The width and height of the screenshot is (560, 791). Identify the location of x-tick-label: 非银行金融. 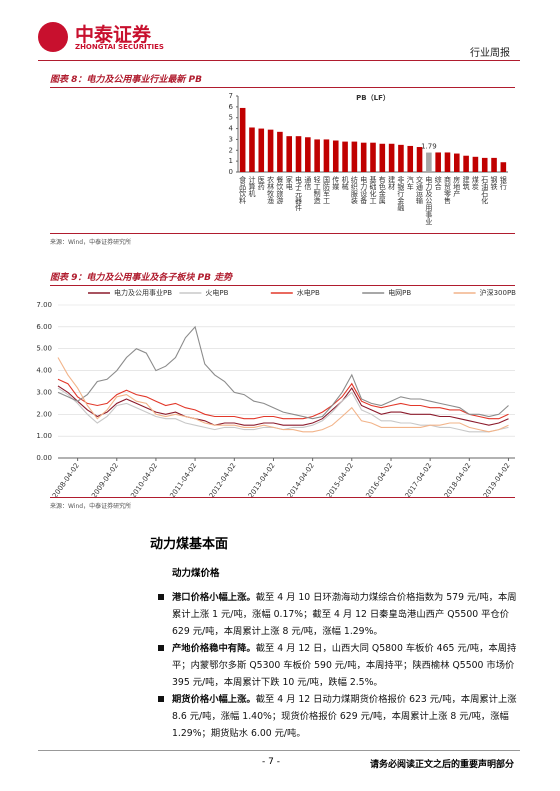
(401, 193).